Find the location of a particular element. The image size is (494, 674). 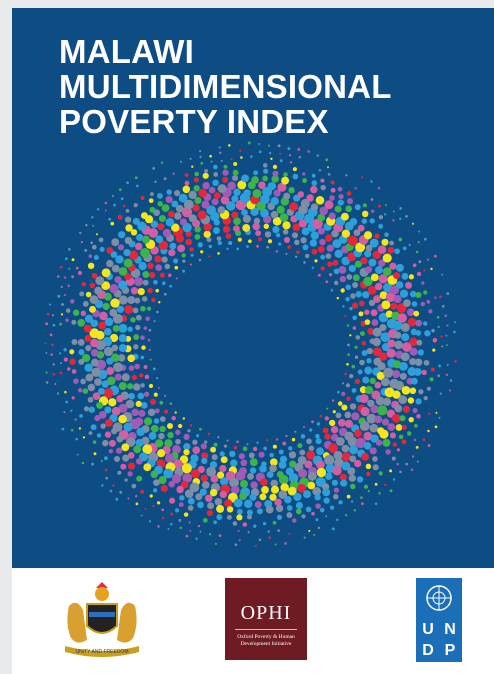

undp-letter: P is located at coordinates (450, 650).